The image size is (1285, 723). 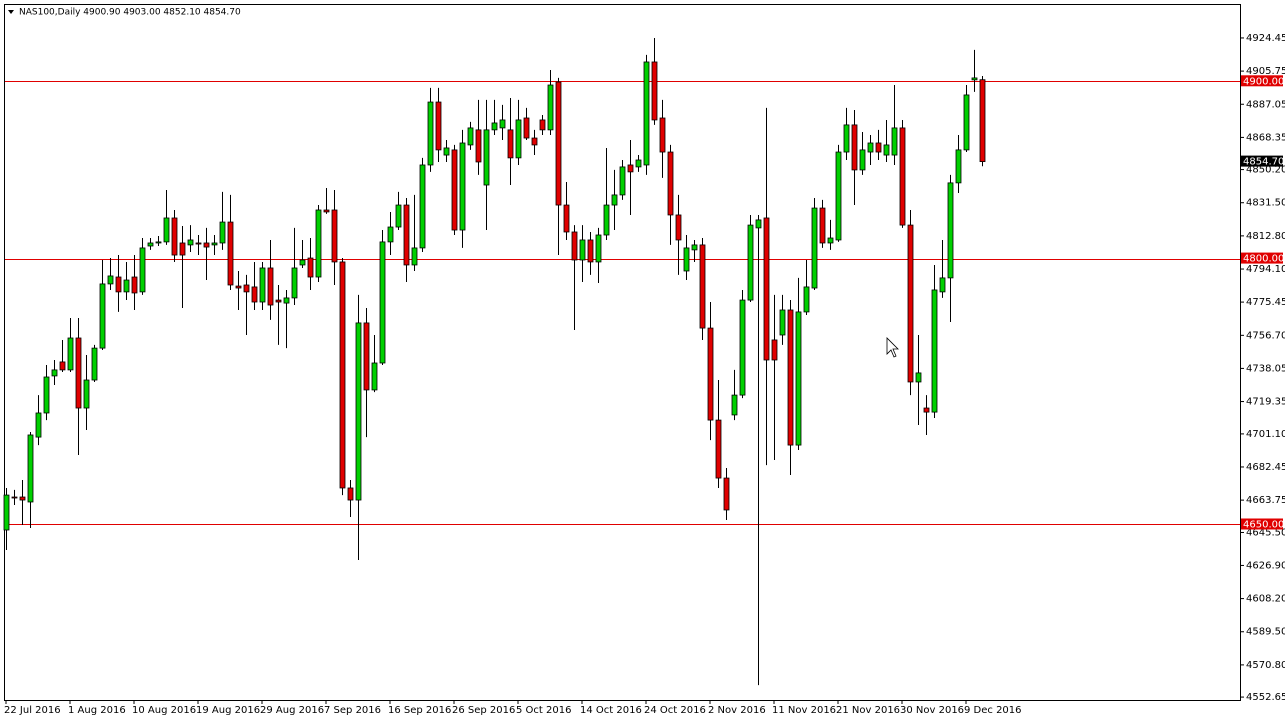 What do you see at coordinates (11, 12) in the screenshot?
I see `menu-arrow` at bounding box center [11, 12].